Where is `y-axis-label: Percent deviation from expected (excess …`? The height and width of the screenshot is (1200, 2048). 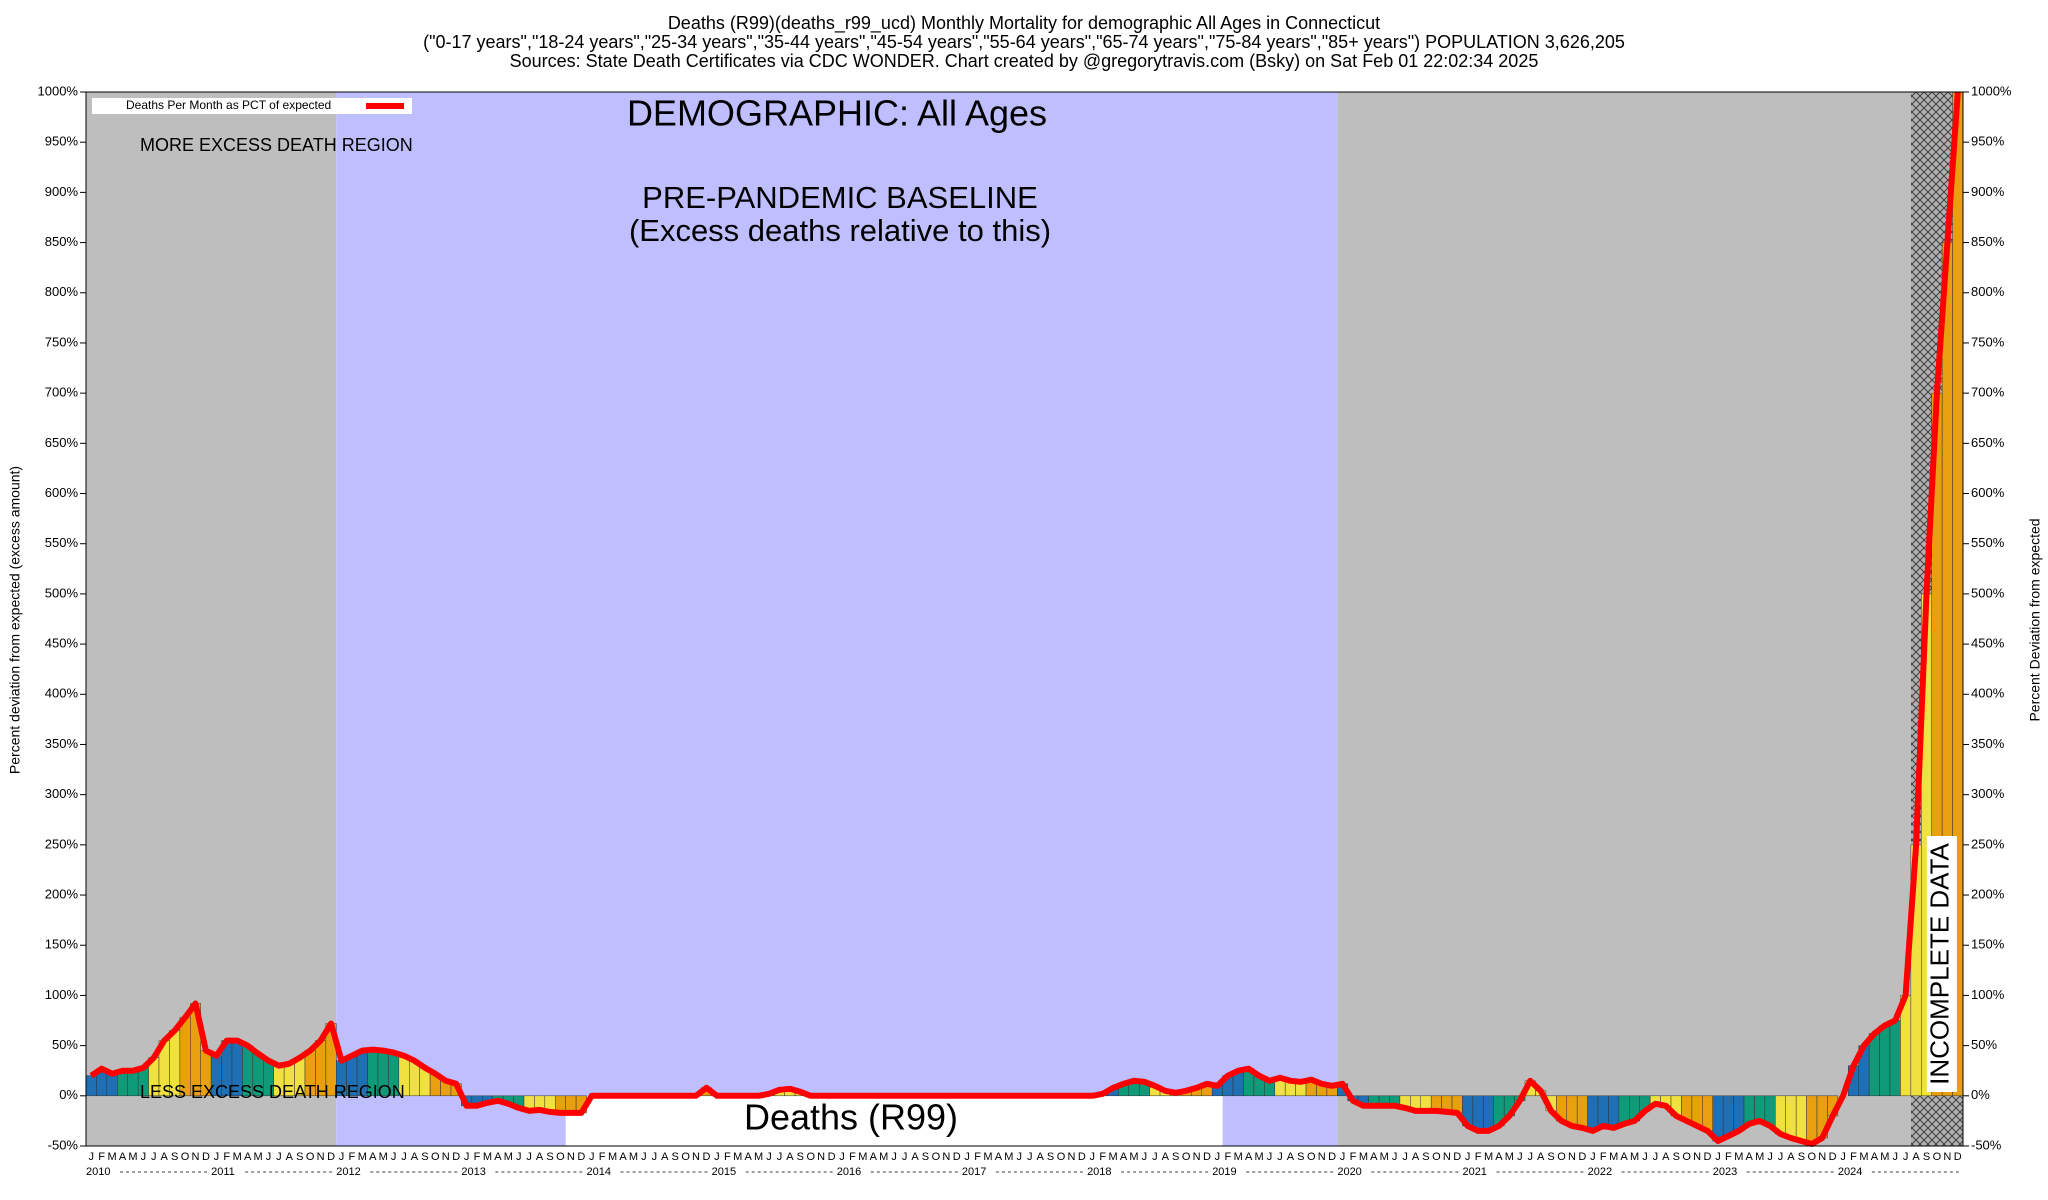
y-axis-label: Percent deviation from expected (excess … is located at coordinates (15, 620).